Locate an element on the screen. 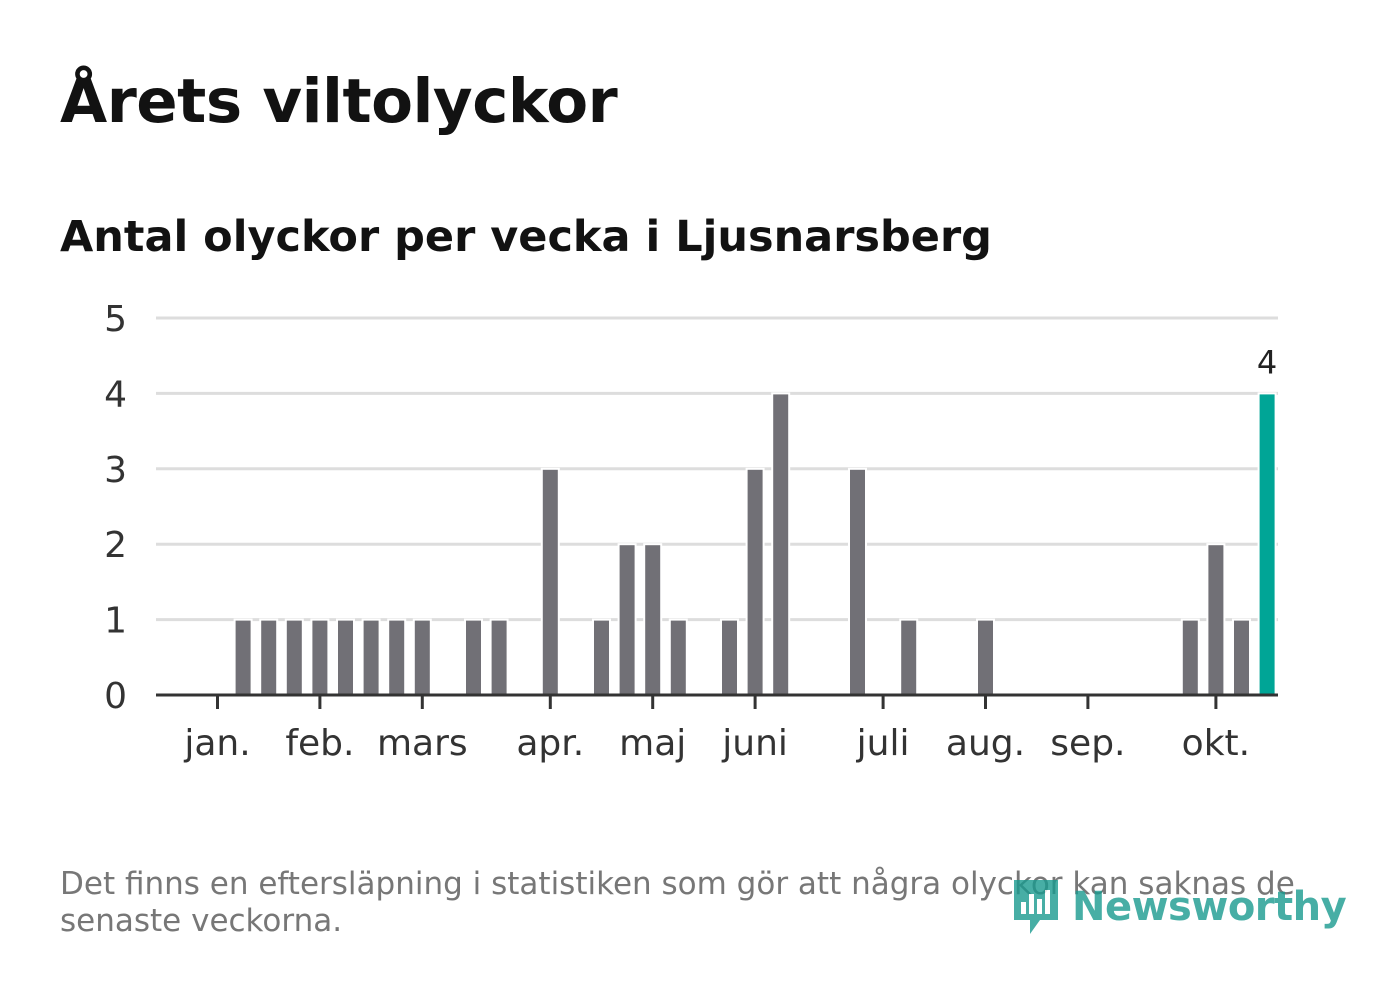  x-tick-label: feb. is located at coordinates (319, 743).